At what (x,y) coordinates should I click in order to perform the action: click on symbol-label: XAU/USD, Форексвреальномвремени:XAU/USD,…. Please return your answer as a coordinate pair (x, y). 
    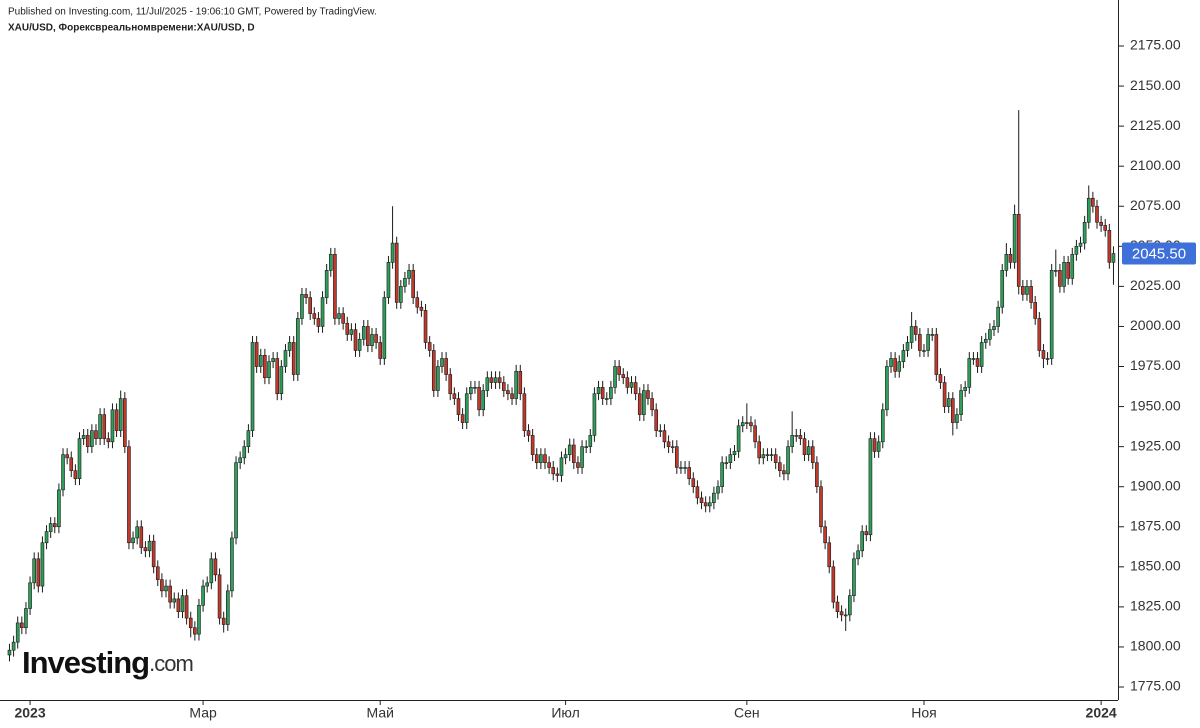
    Looking at the image, I should click on (131, 28).